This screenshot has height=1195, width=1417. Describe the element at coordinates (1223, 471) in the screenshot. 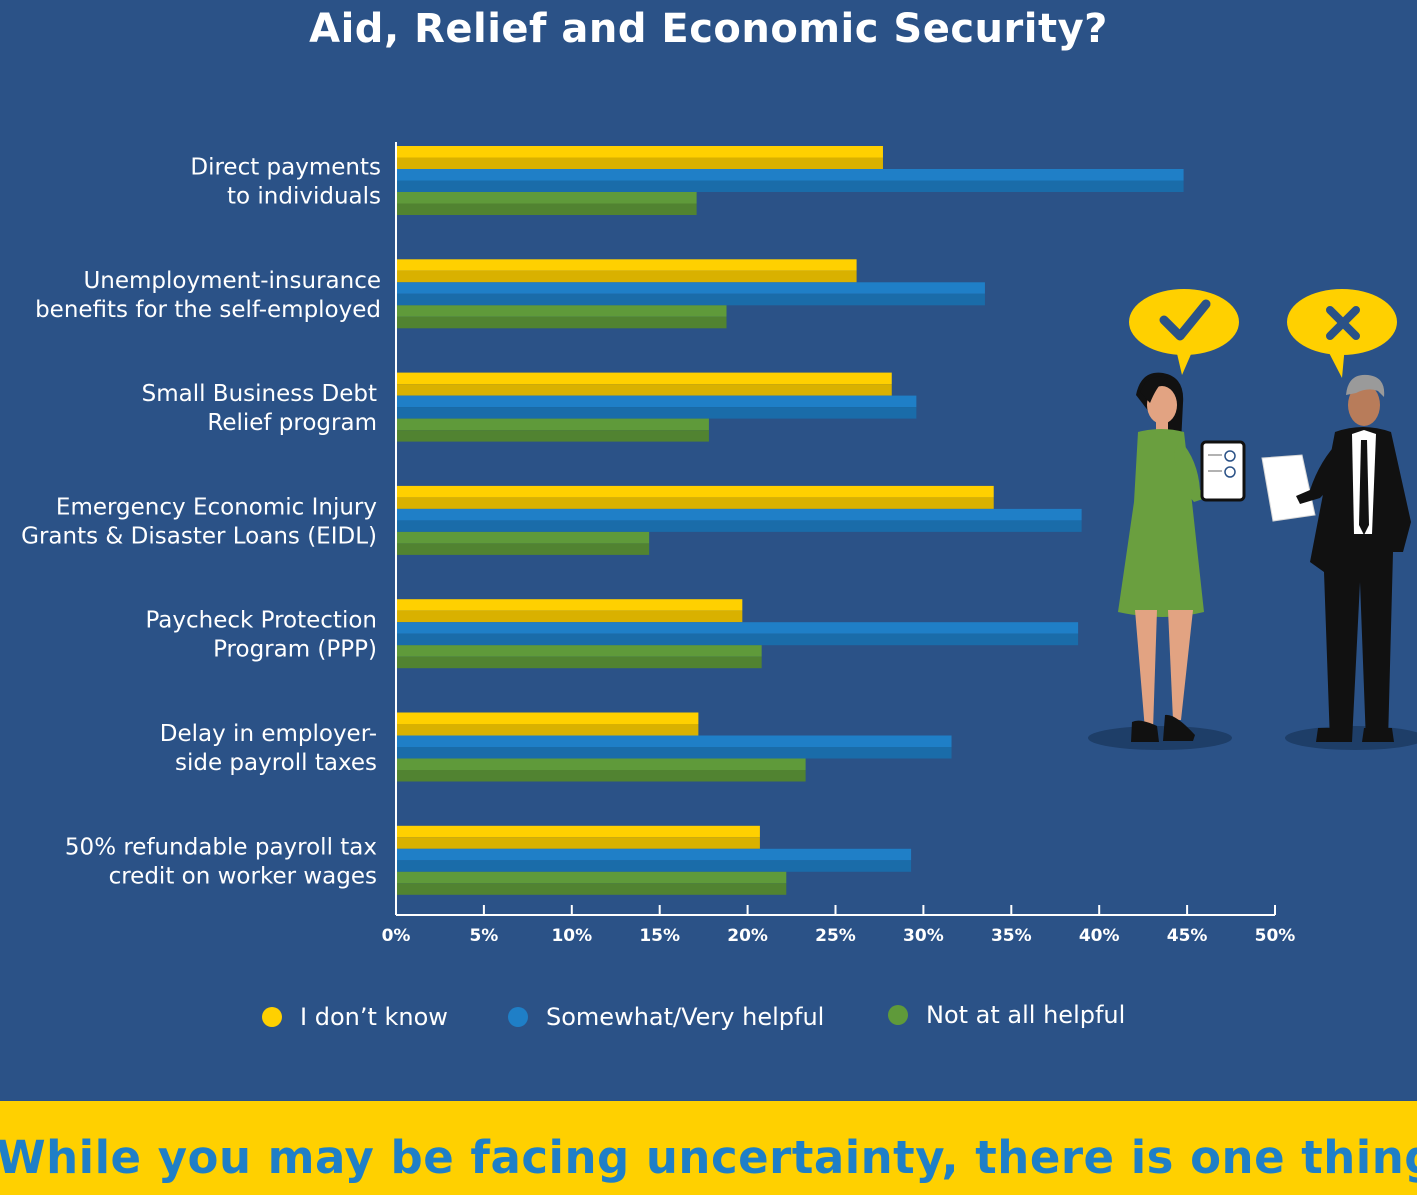

I see `tablet-icon` at that location.